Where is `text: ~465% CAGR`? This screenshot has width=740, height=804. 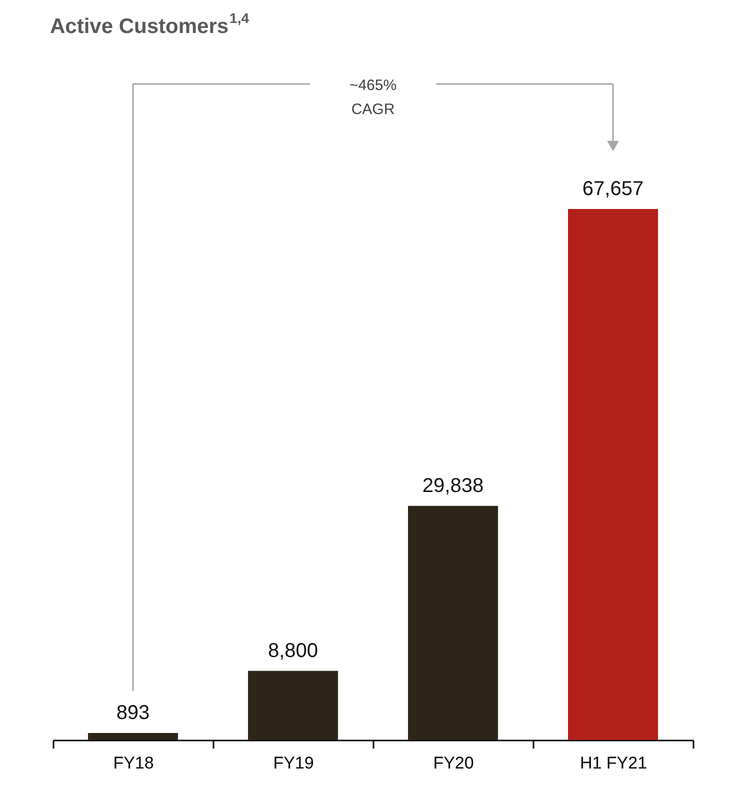 text: ~465% CAGR is located at coordinates (373, 97).